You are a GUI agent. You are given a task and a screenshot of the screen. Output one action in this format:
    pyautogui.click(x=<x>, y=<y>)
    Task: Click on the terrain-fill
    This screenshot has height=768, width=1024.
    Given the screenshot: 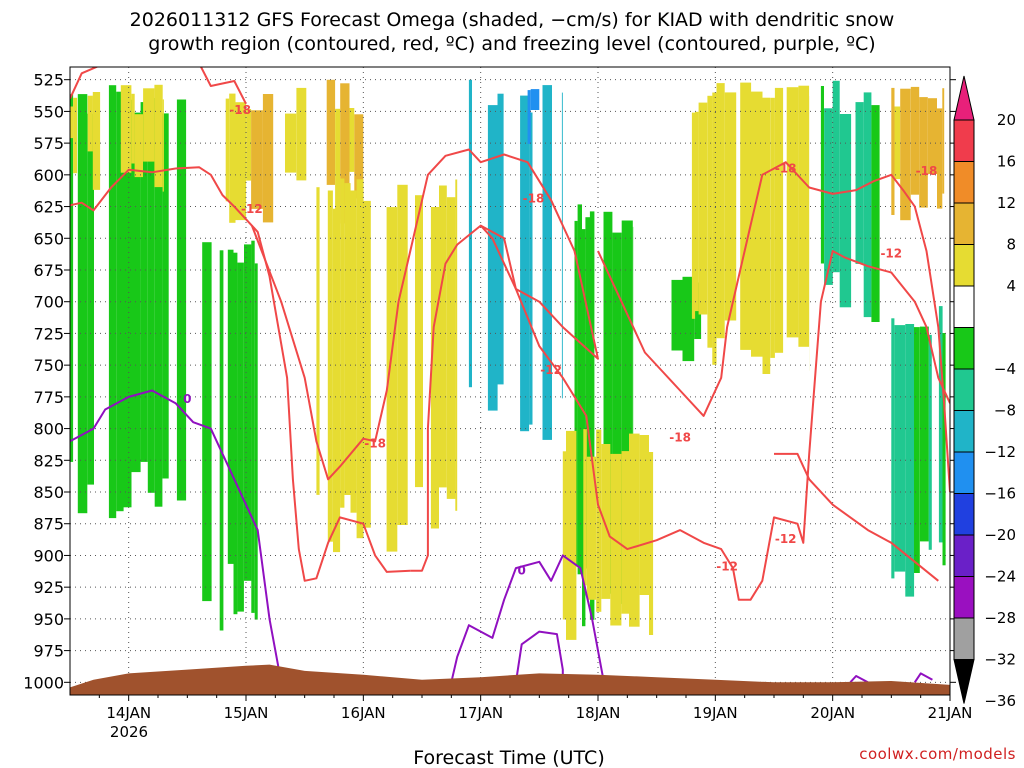 What is the action you would take?
    pyautogui.click(x=510, y=679)
    